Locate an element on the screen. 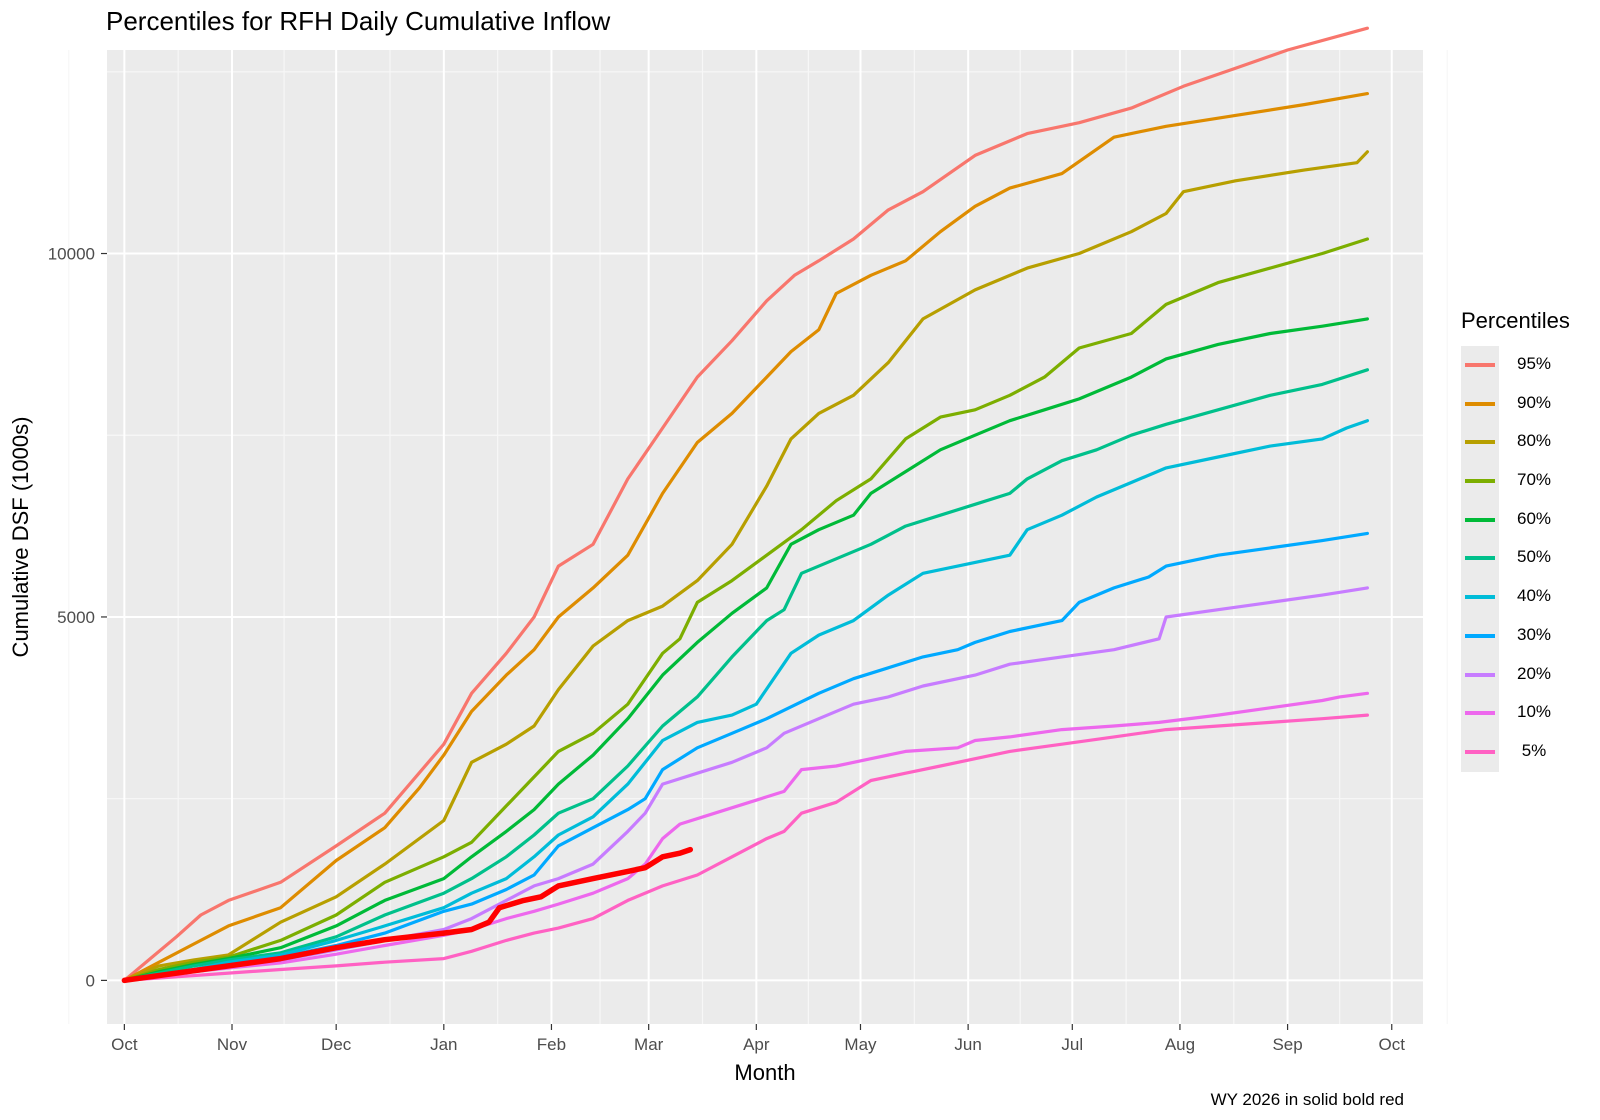 This screenshot has height=1120, width=1600. legend-item: 90% is located at coordinates (1506, 404).